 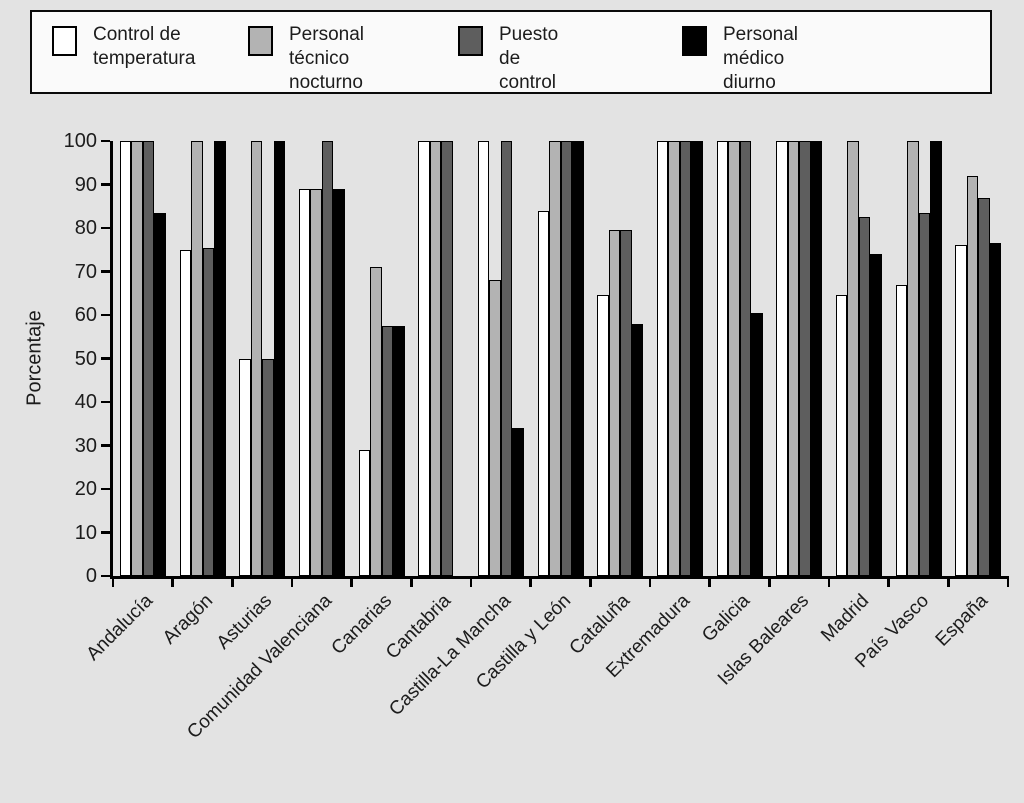 What do you see at coordinates (529, 58) in the screenshot?
I see `legend-label: Puesto de control` at bounding box center [529, 58].